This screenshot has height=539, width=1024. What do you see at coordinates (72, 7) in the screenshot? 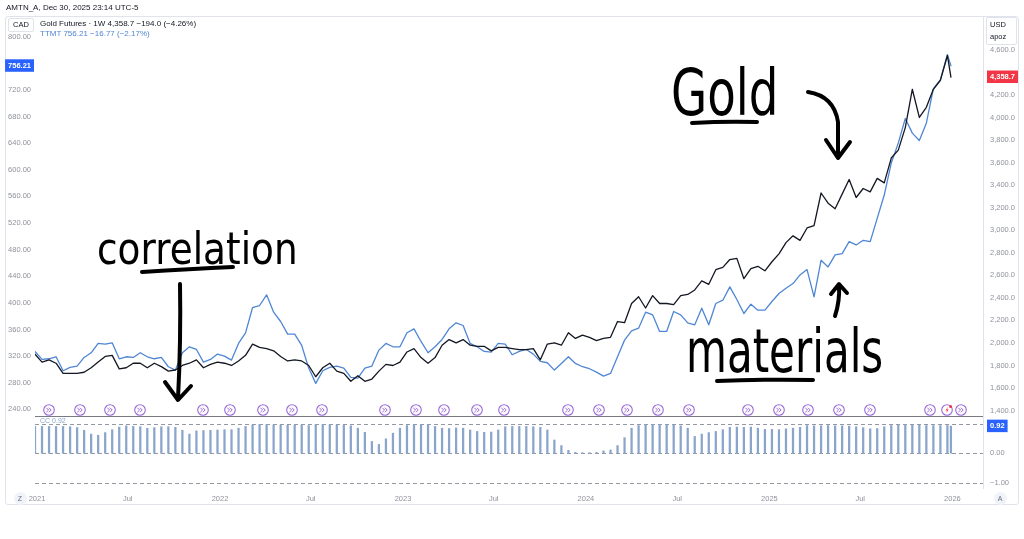
I see `text: AMTN_A, Dec 30, 2025 23:14 UTC-5` at bounding box center [72, 7].